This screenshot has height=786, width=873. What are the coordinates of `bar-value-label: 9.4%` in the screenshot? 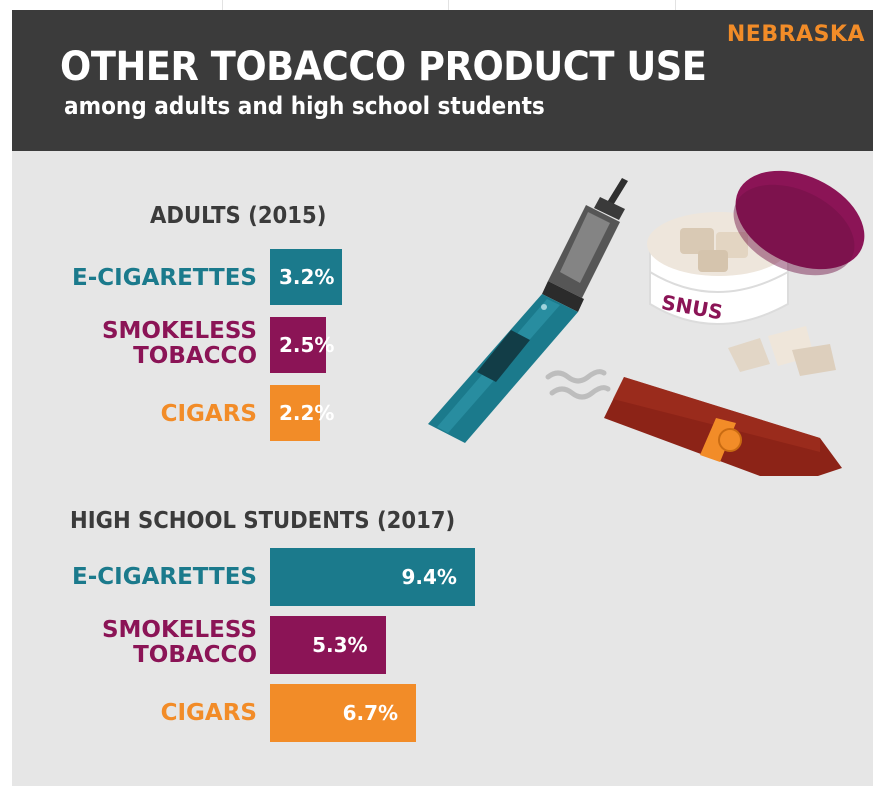 It's located at (429, 577).